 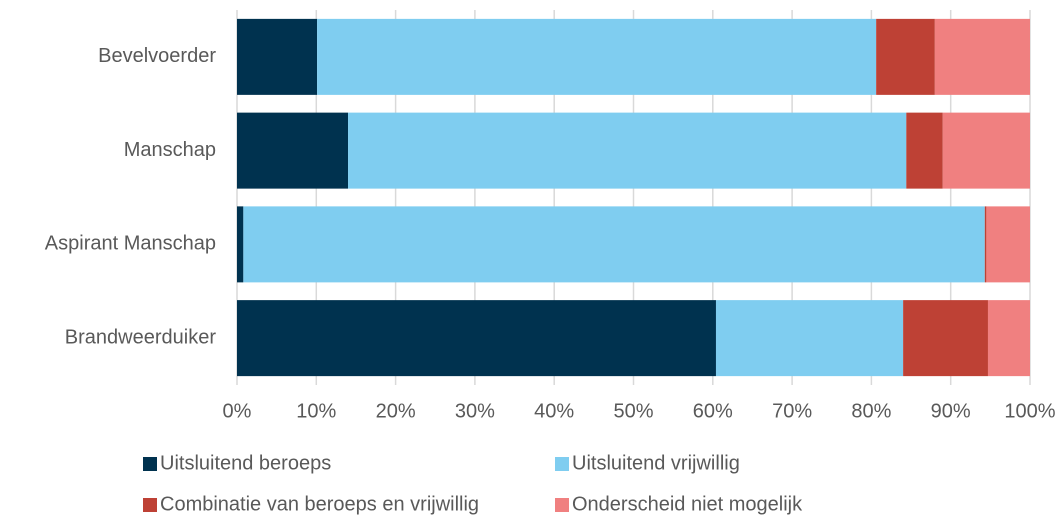 What do you see at coordinates (713, 411) in the screenshot?
I see `x-tick-label: 60%` at bounding box center [713, 411].